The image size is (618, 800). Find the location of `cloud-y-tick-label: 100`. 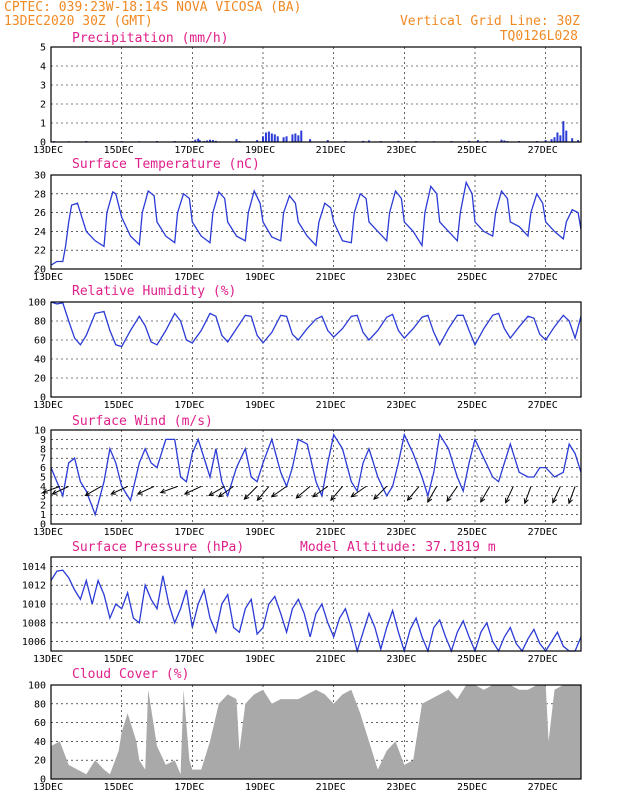

cloud-y-tick-label: 100 is located at coordinates (37, 686).